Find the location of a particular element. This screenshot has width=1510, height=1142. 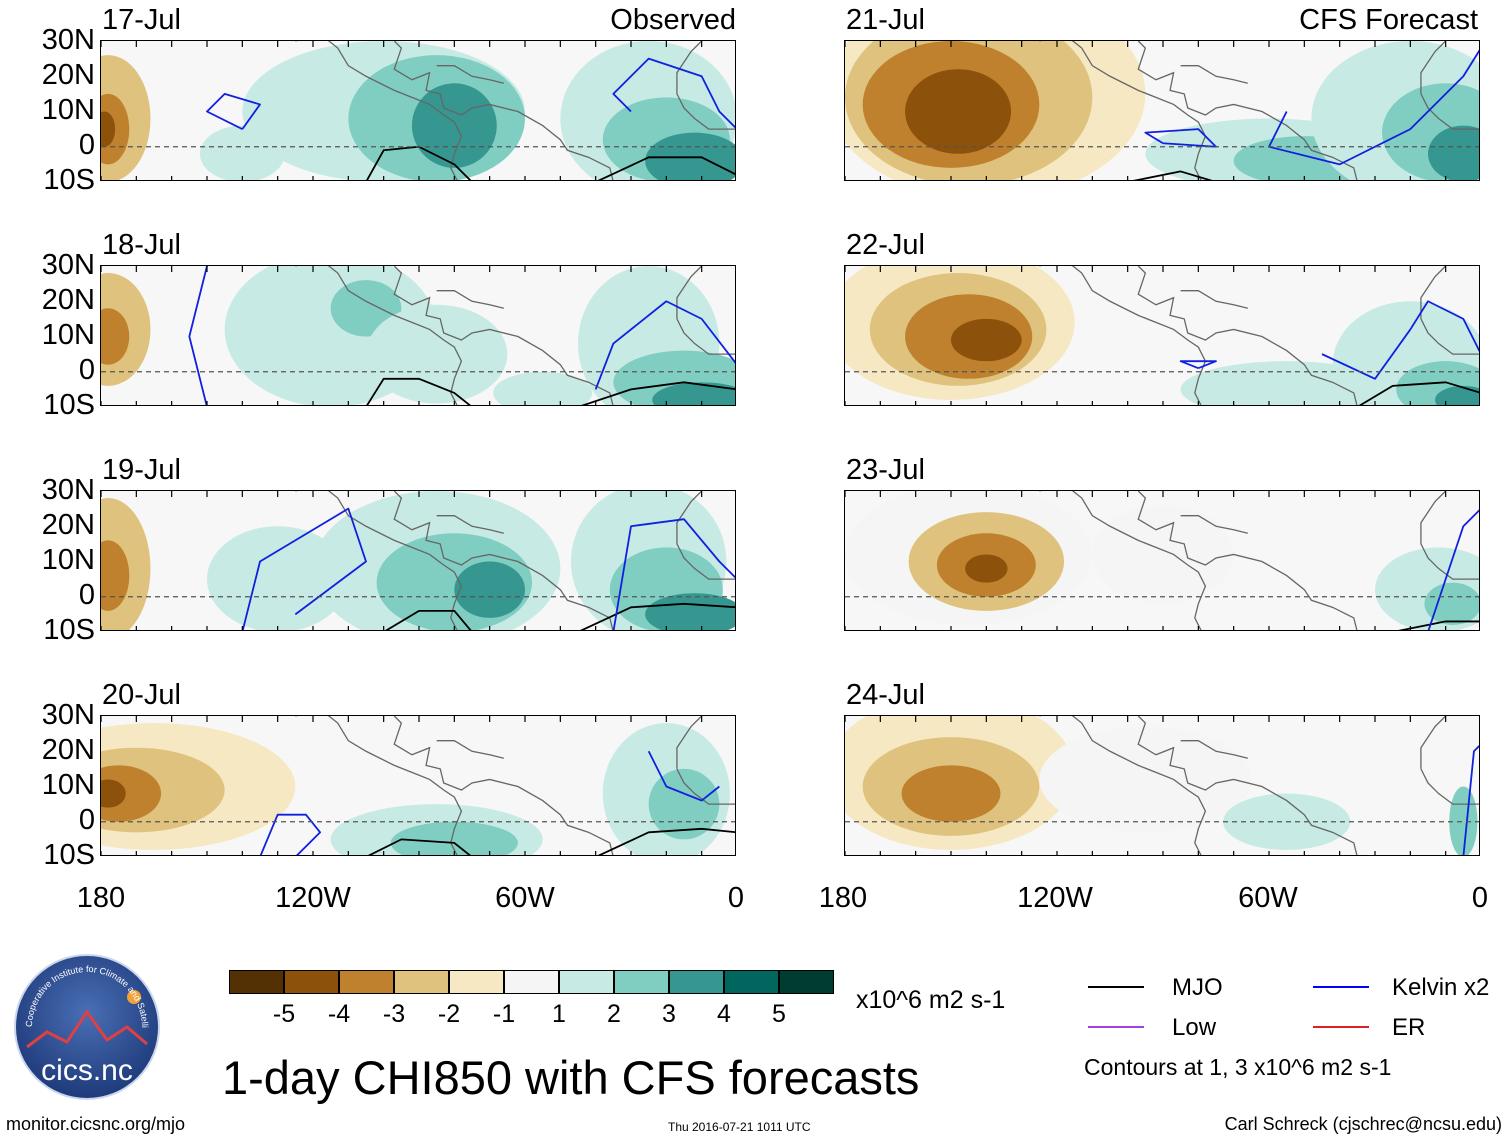

panel-source-tag: Observed is located at coordinates (673, 20).